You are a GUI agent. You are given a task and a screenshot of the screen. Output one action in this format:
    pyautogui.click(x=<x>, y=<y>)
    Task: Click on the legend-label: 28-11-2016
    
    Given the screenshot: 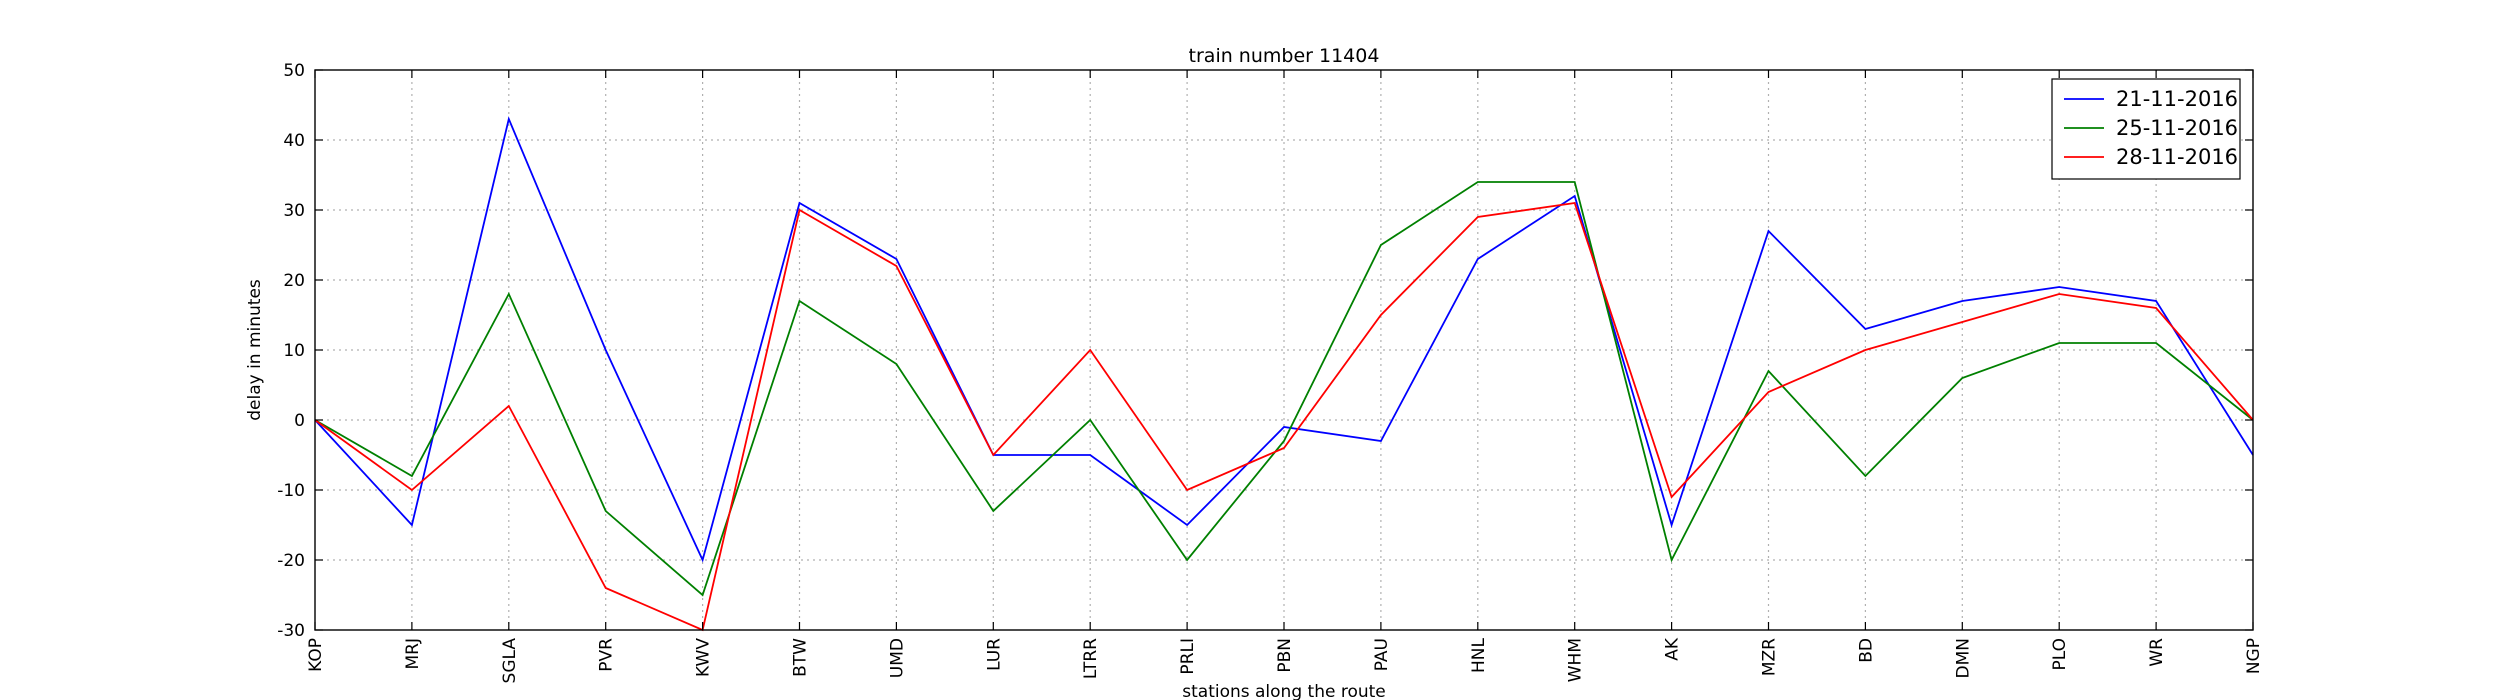 What is the action you would take?
    pyautogui.click(x=2177, y=157)
    